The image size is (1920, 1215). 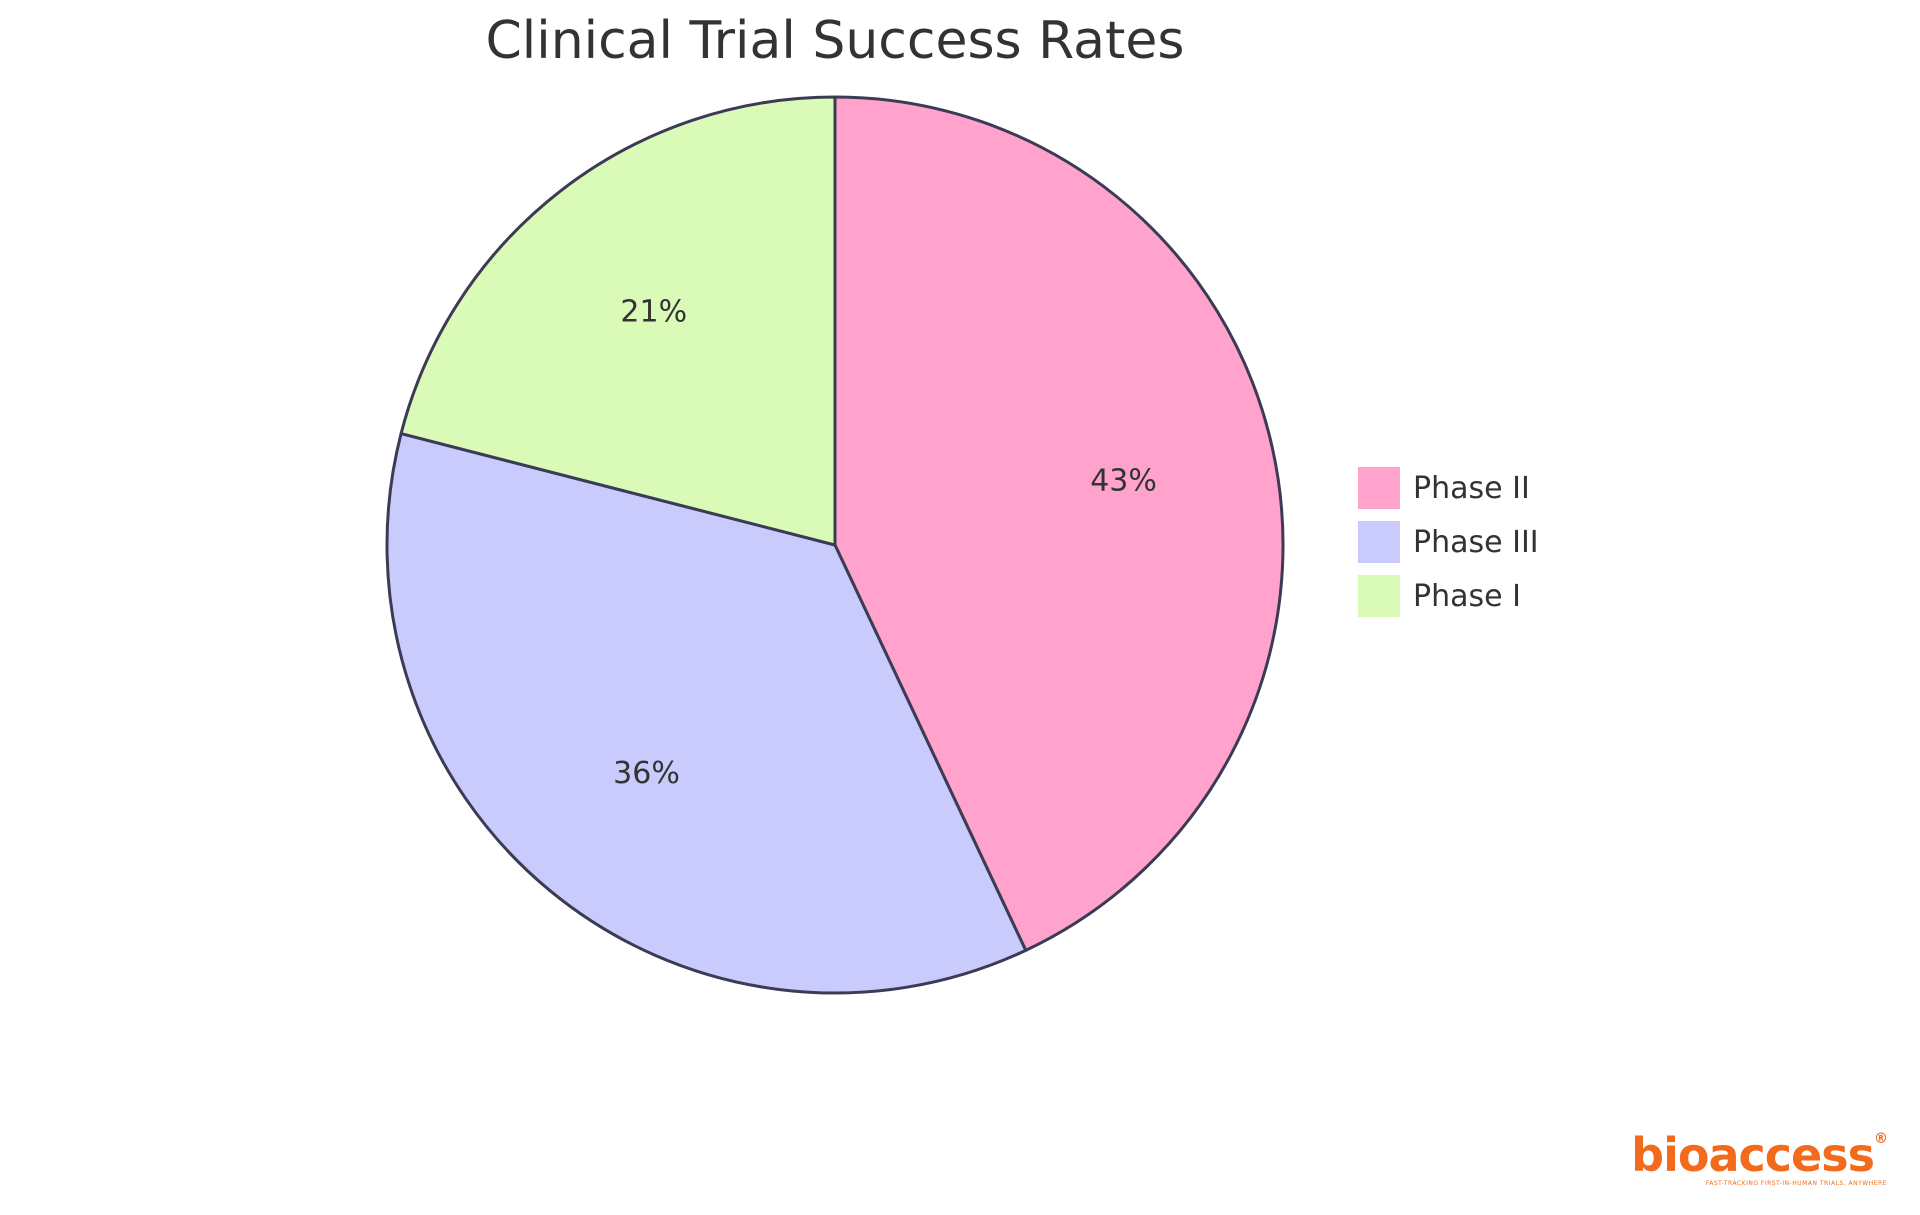 I want to click on slice-value-label: 43%, so click(x=1123, y=480).